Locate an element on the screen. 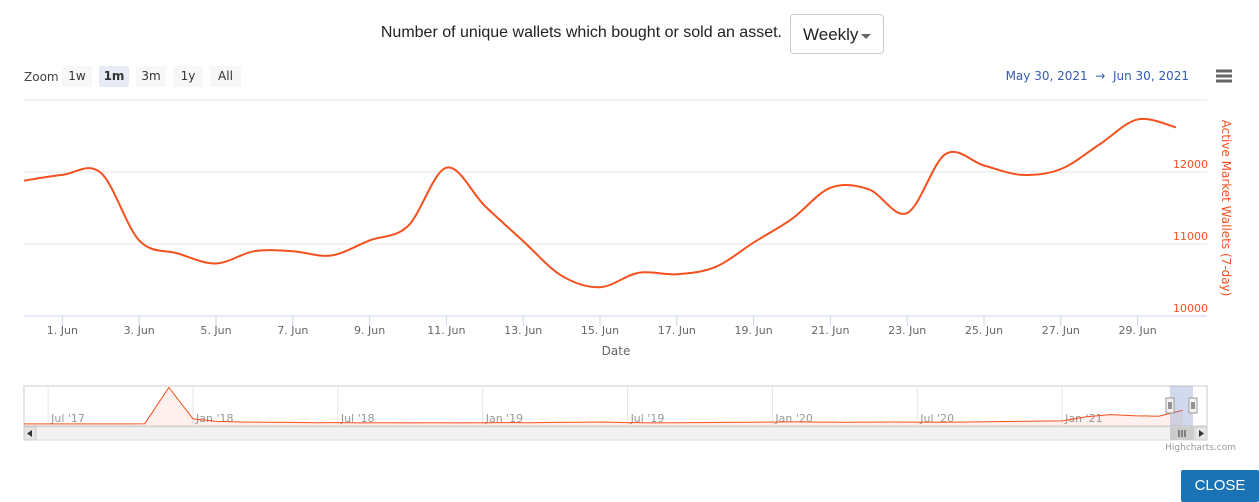 This screenshot has width=1259, height=502. y-tick-label: 12000 is located at coordinates (1190, 164).